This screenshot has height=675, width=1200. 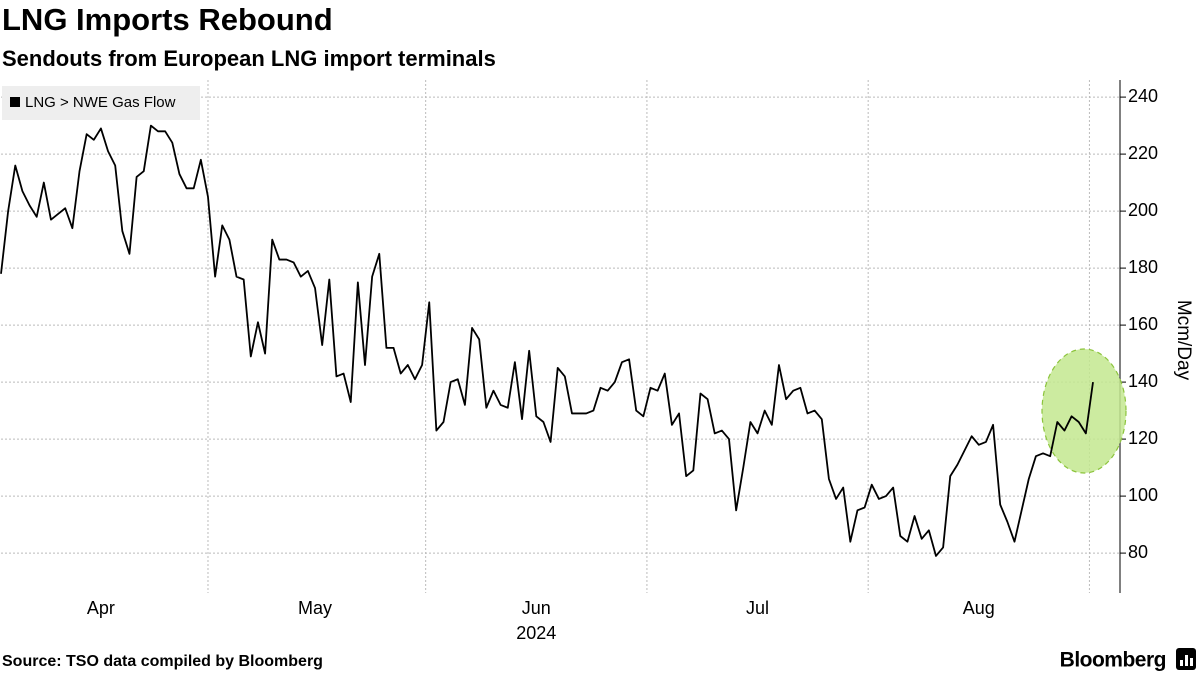 I want to click on legend-box, so click(x=101, y=103).